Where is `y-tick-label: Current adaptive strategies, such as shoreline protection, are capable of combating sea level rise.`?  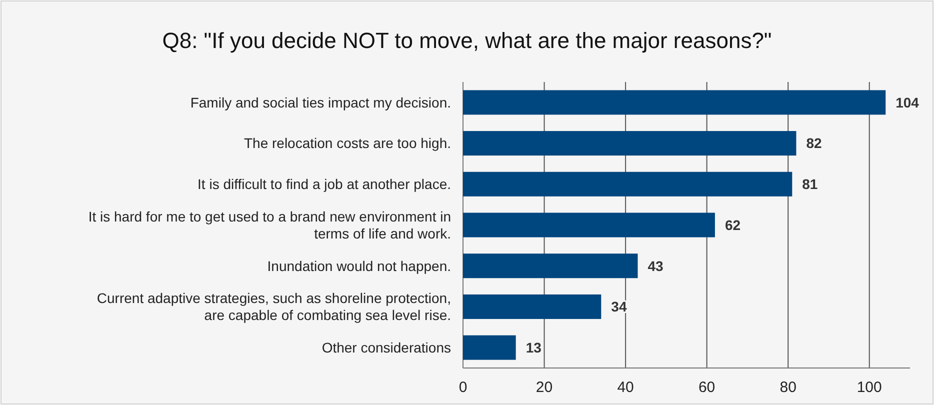 y-tick-label: Current adaptive strategies, such as shoreline protection, are capable of combating sea level rise. is located at coordinates (273, 307).